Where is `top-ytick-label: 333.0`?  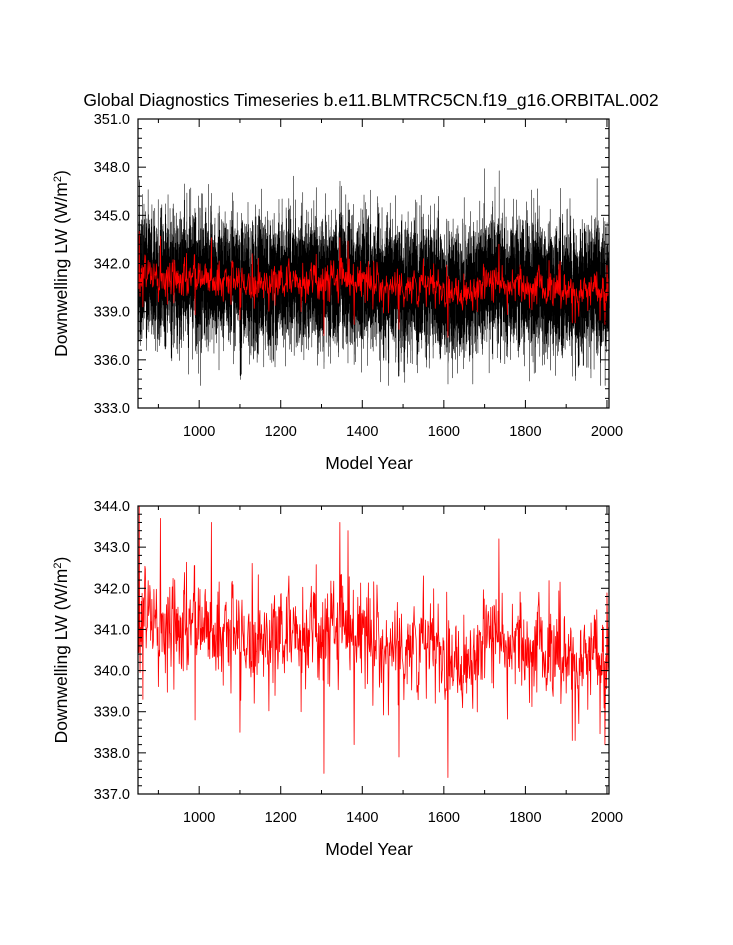 top-ytick-label: 333.0 is located at coordinates (112, 409).